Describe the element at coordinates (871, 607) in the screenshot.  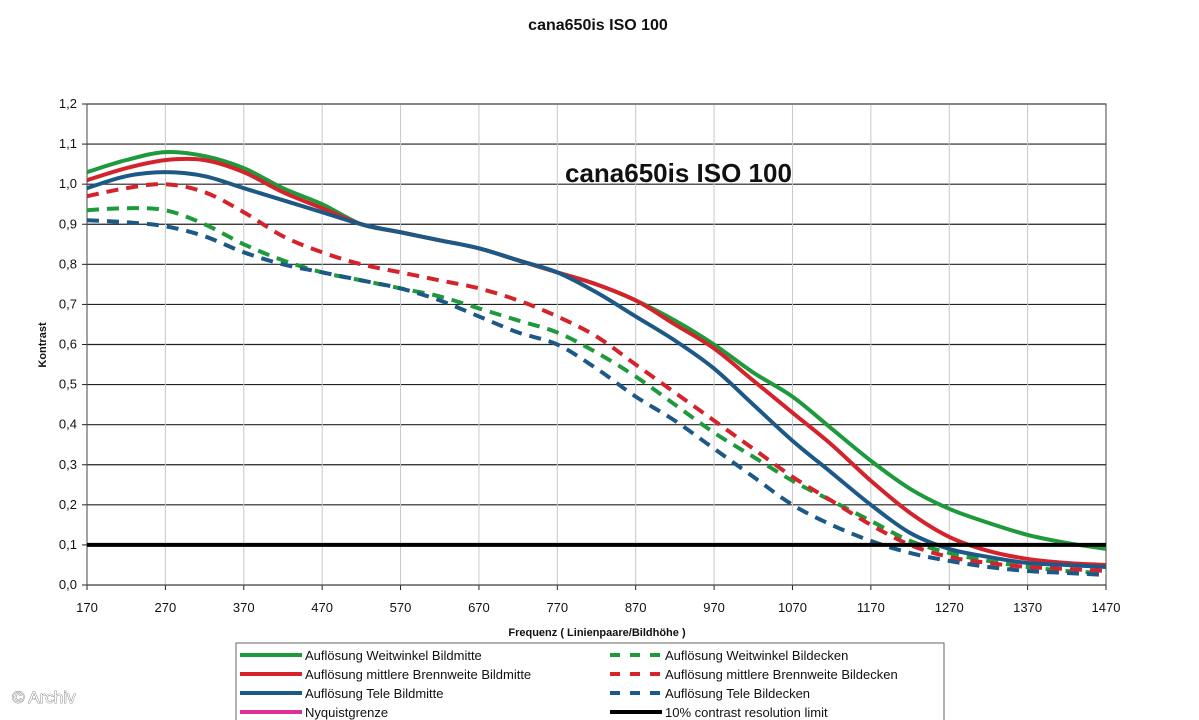
I see `x-tick-label: 1170` at that location.